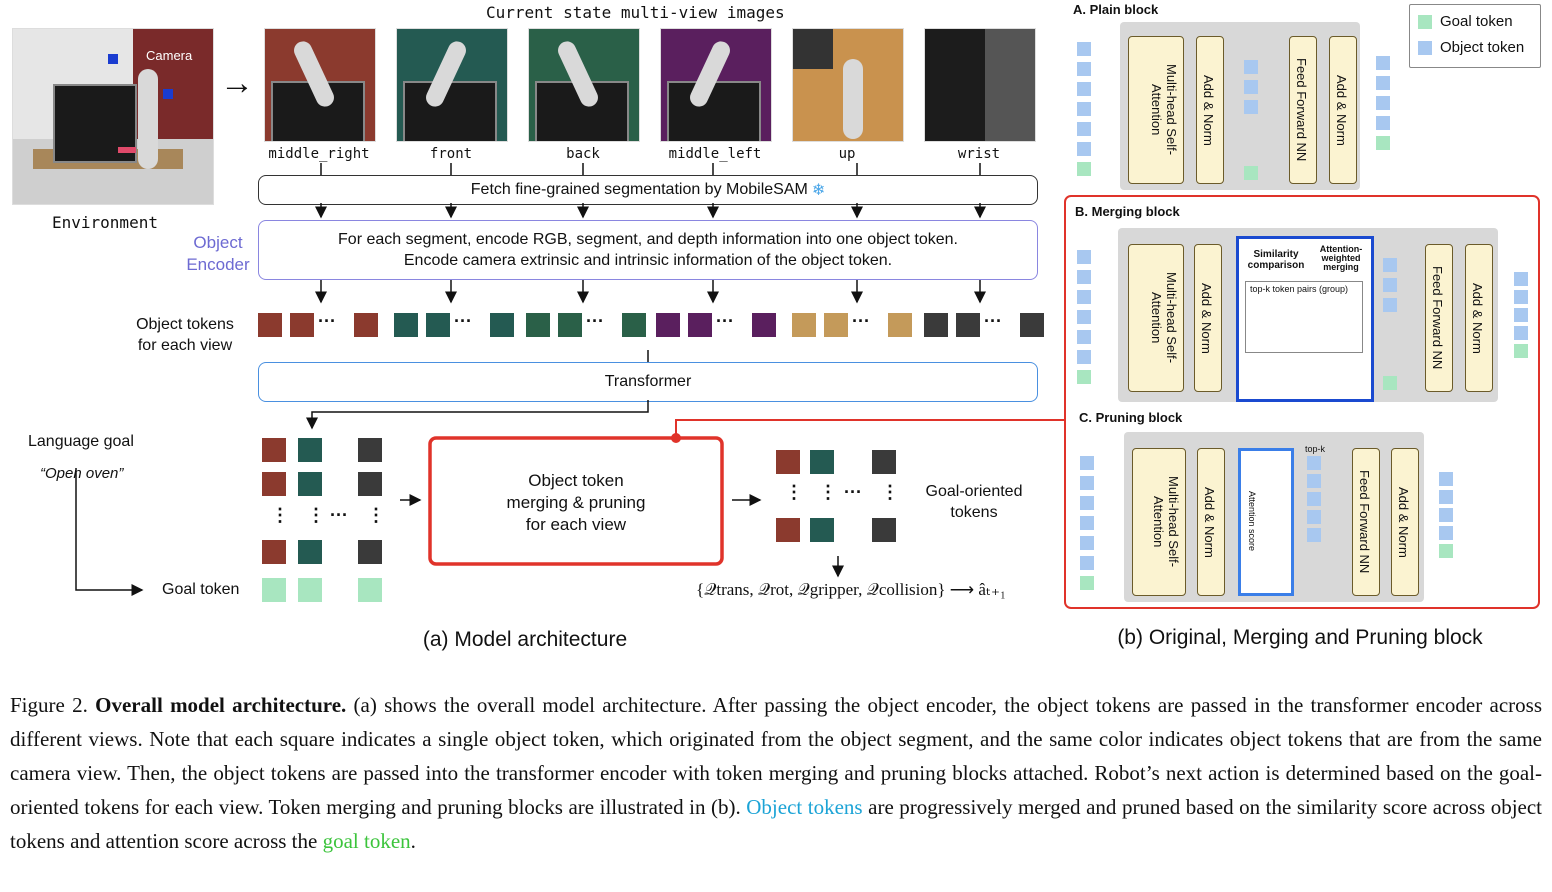 This screenshot has height=892, width=1552. What do you see at coordinates (1210, 110) in the screenshot?
I see `plain-addnorm1: Add & Norm` at bounding box center [1210, 110].